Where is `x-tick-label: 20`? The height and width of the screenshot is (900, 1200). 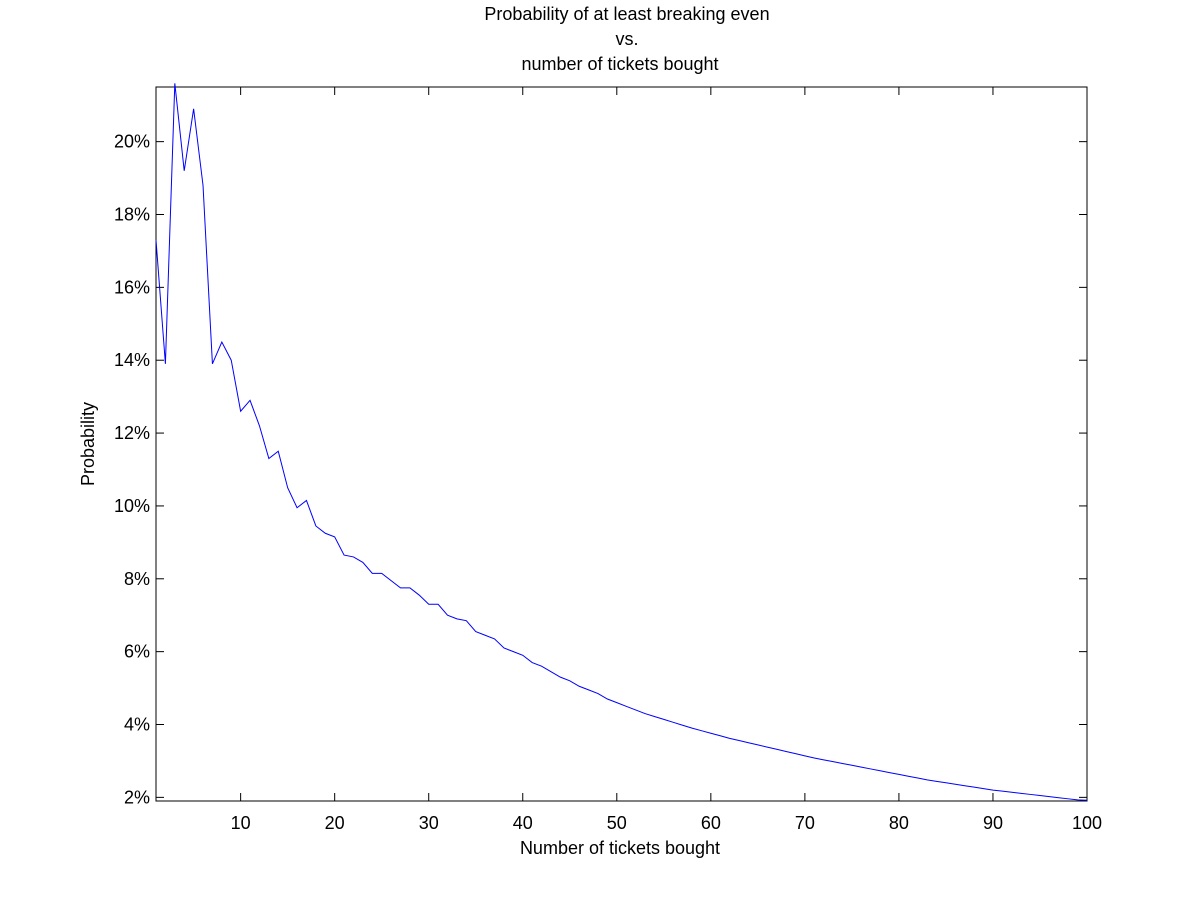
x-tick-label: 20 is located at coordinates (335, 823).